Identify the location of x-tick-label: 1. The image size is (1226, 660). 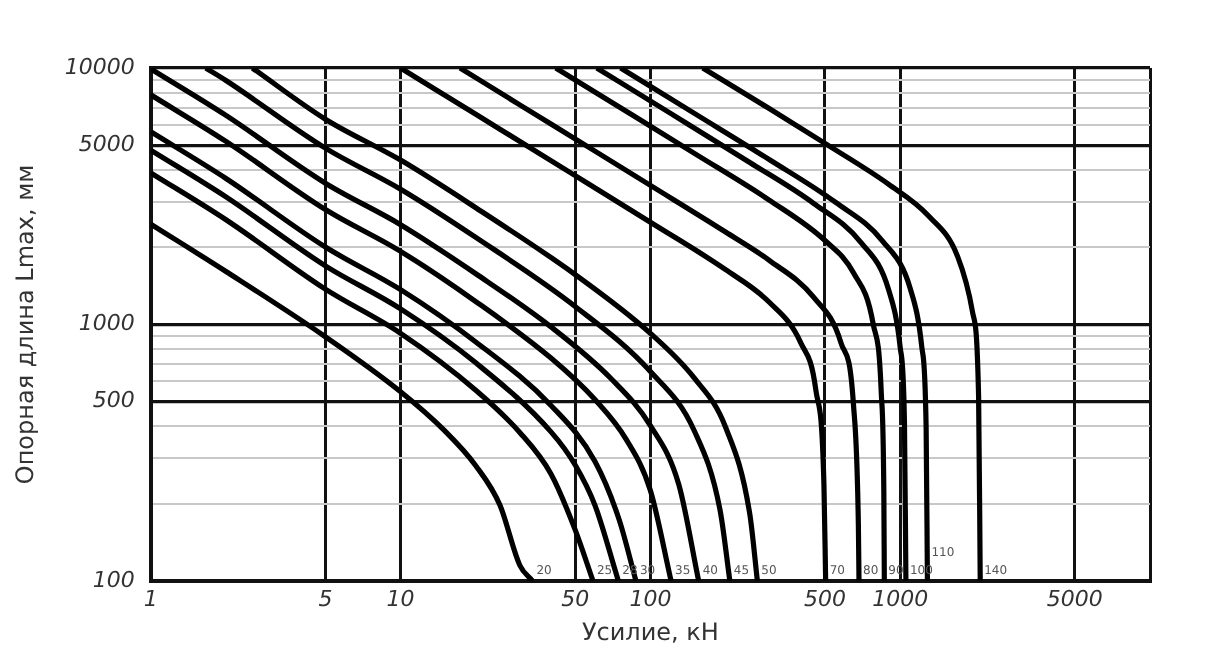
(150, 598).